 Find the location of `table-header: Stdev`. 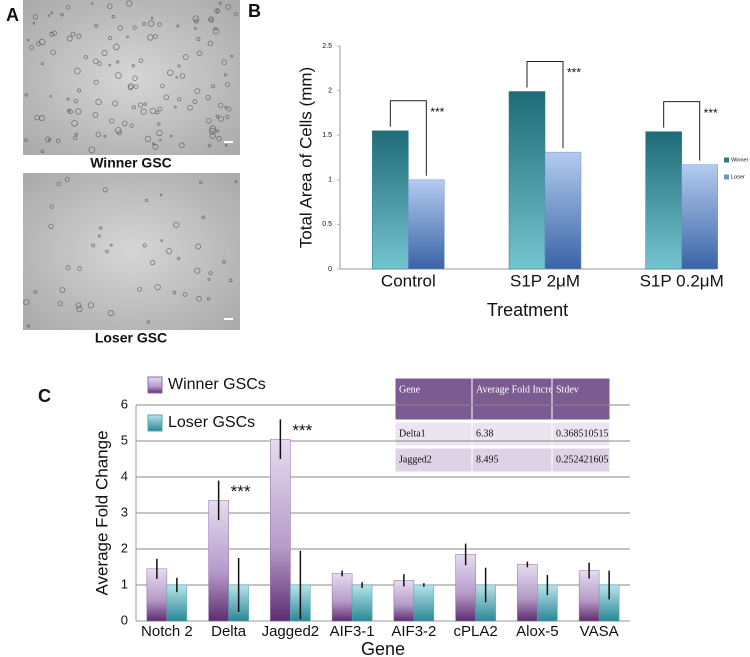

table-header: Stdev is located at coordinates (567, 389).